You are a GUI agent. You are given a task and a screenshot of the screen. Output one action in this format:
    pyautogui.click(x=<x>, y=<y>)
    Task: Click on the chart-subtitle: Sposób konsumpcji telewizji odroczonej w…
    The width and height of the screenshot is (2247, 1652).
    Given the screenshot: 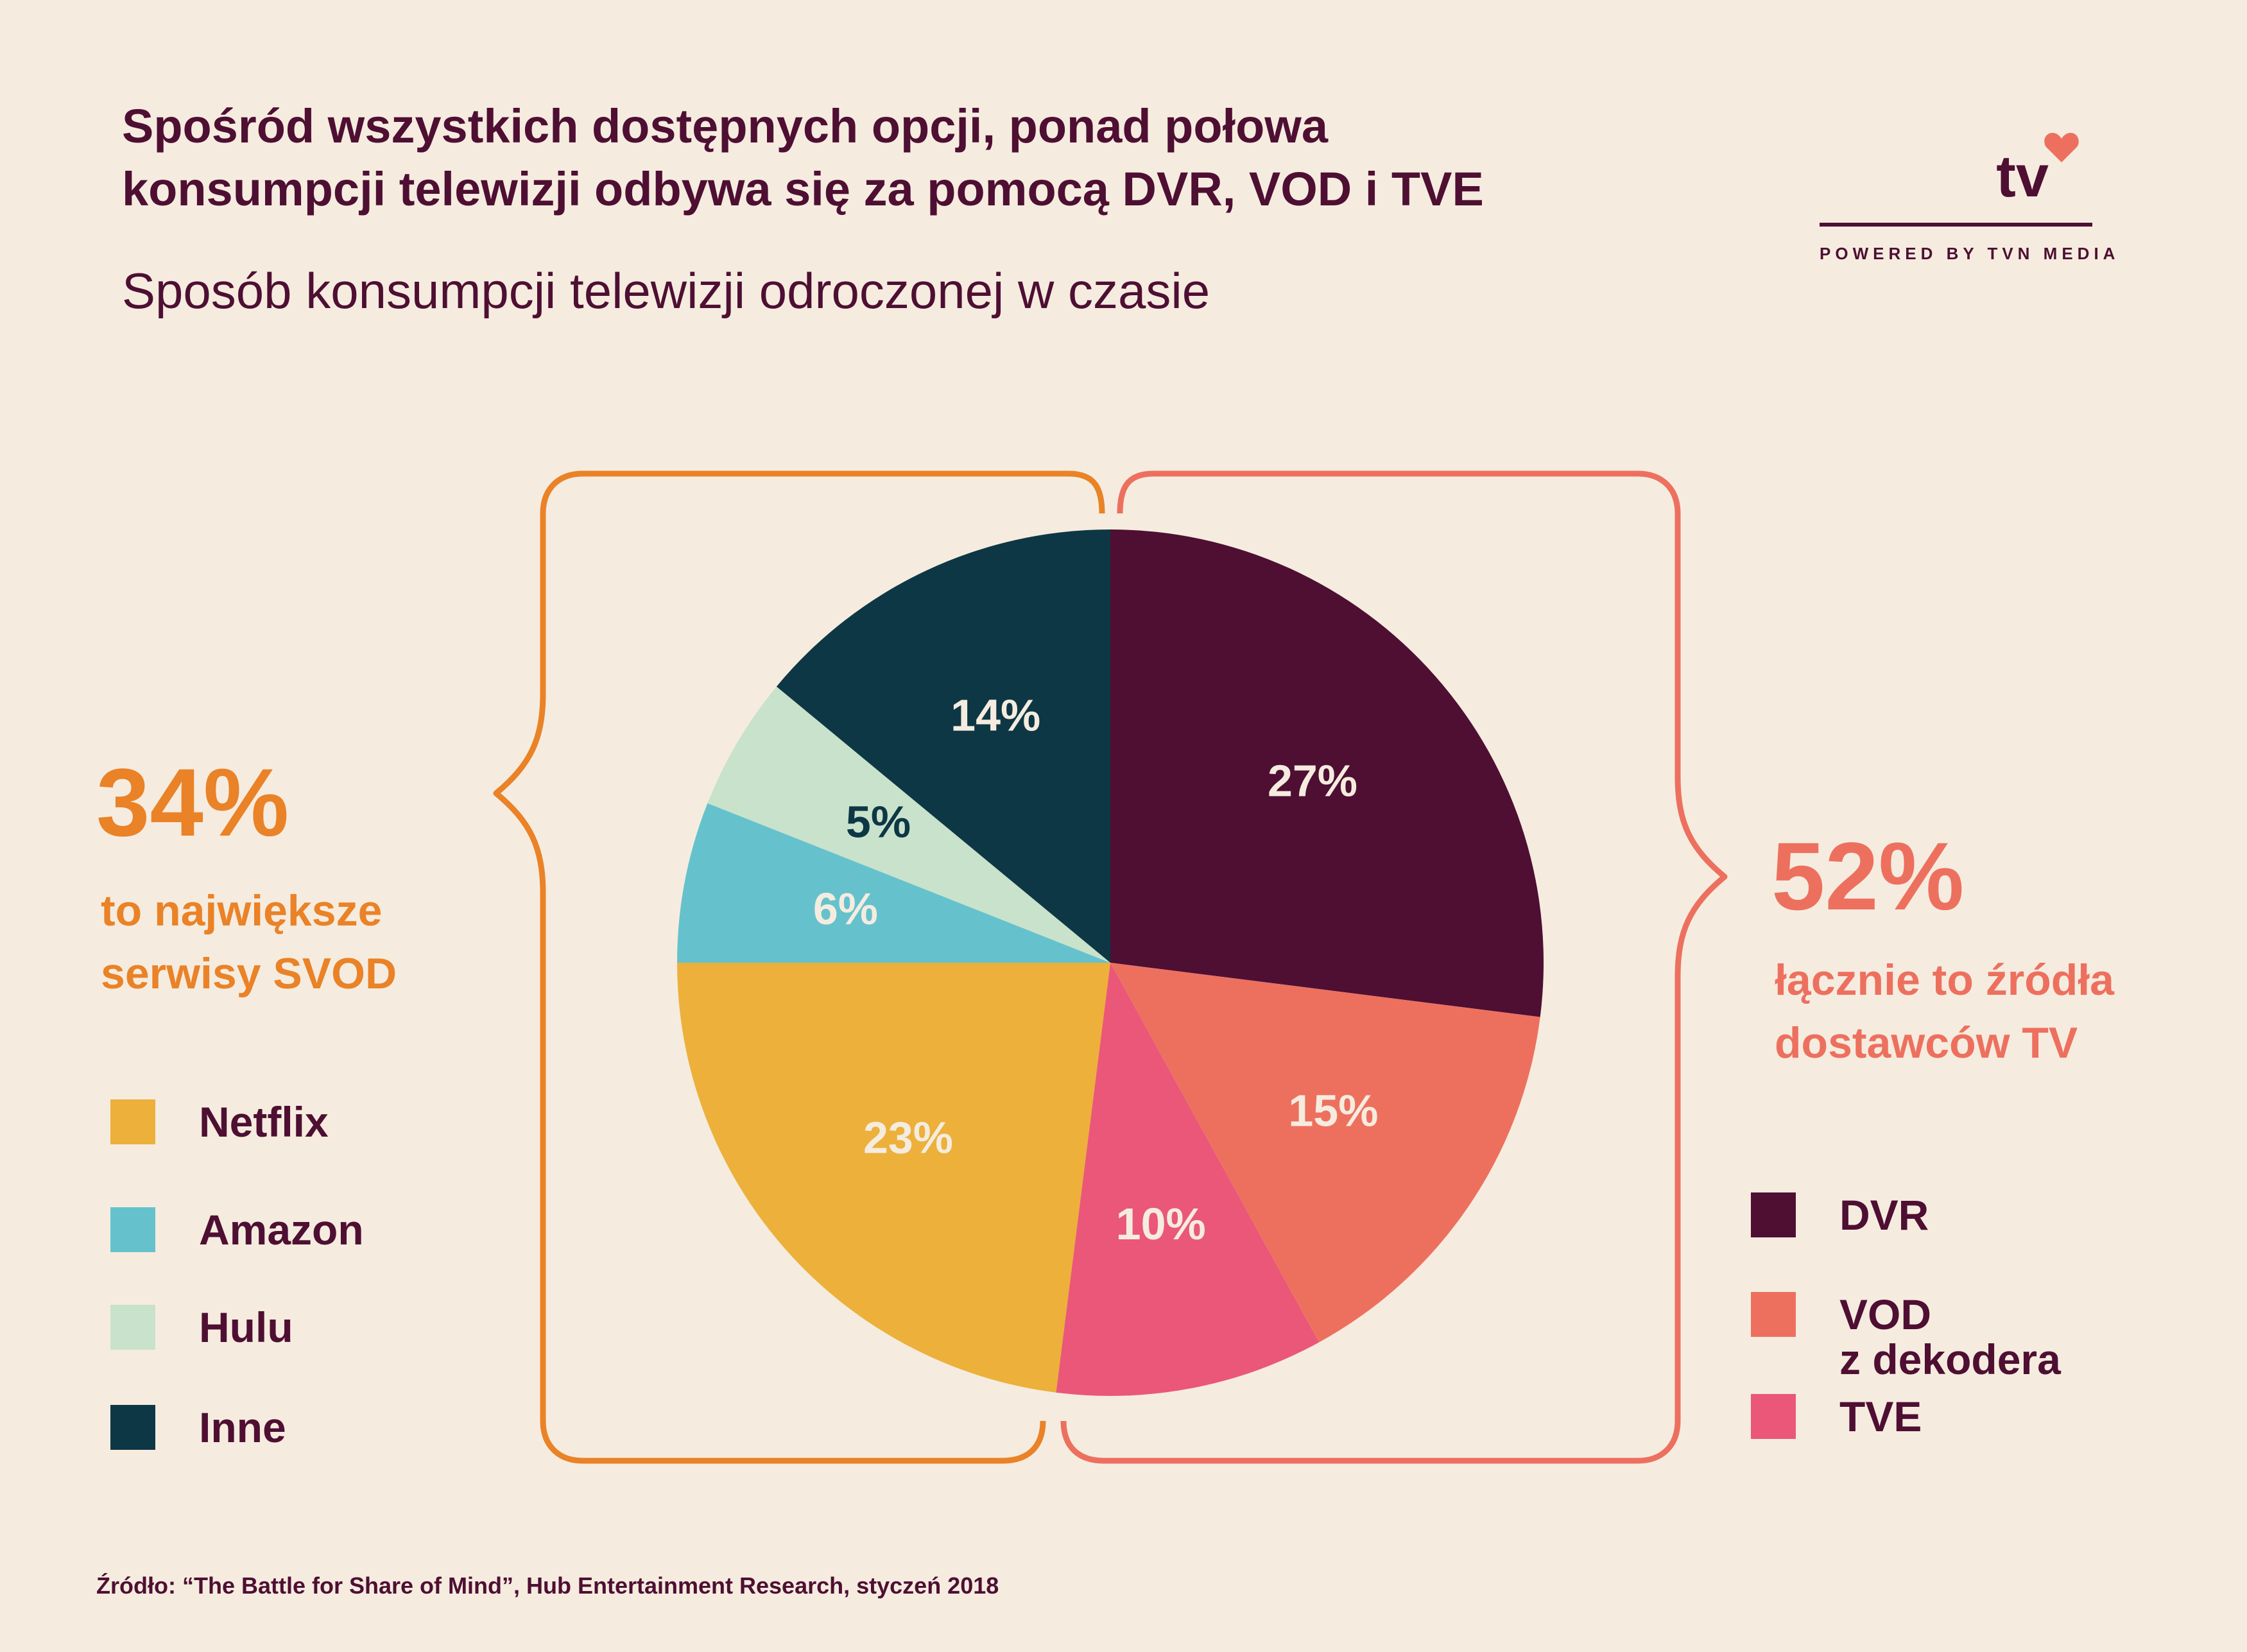 What is the action you would take?
    pyautogui.click(x=666, y=290)
    